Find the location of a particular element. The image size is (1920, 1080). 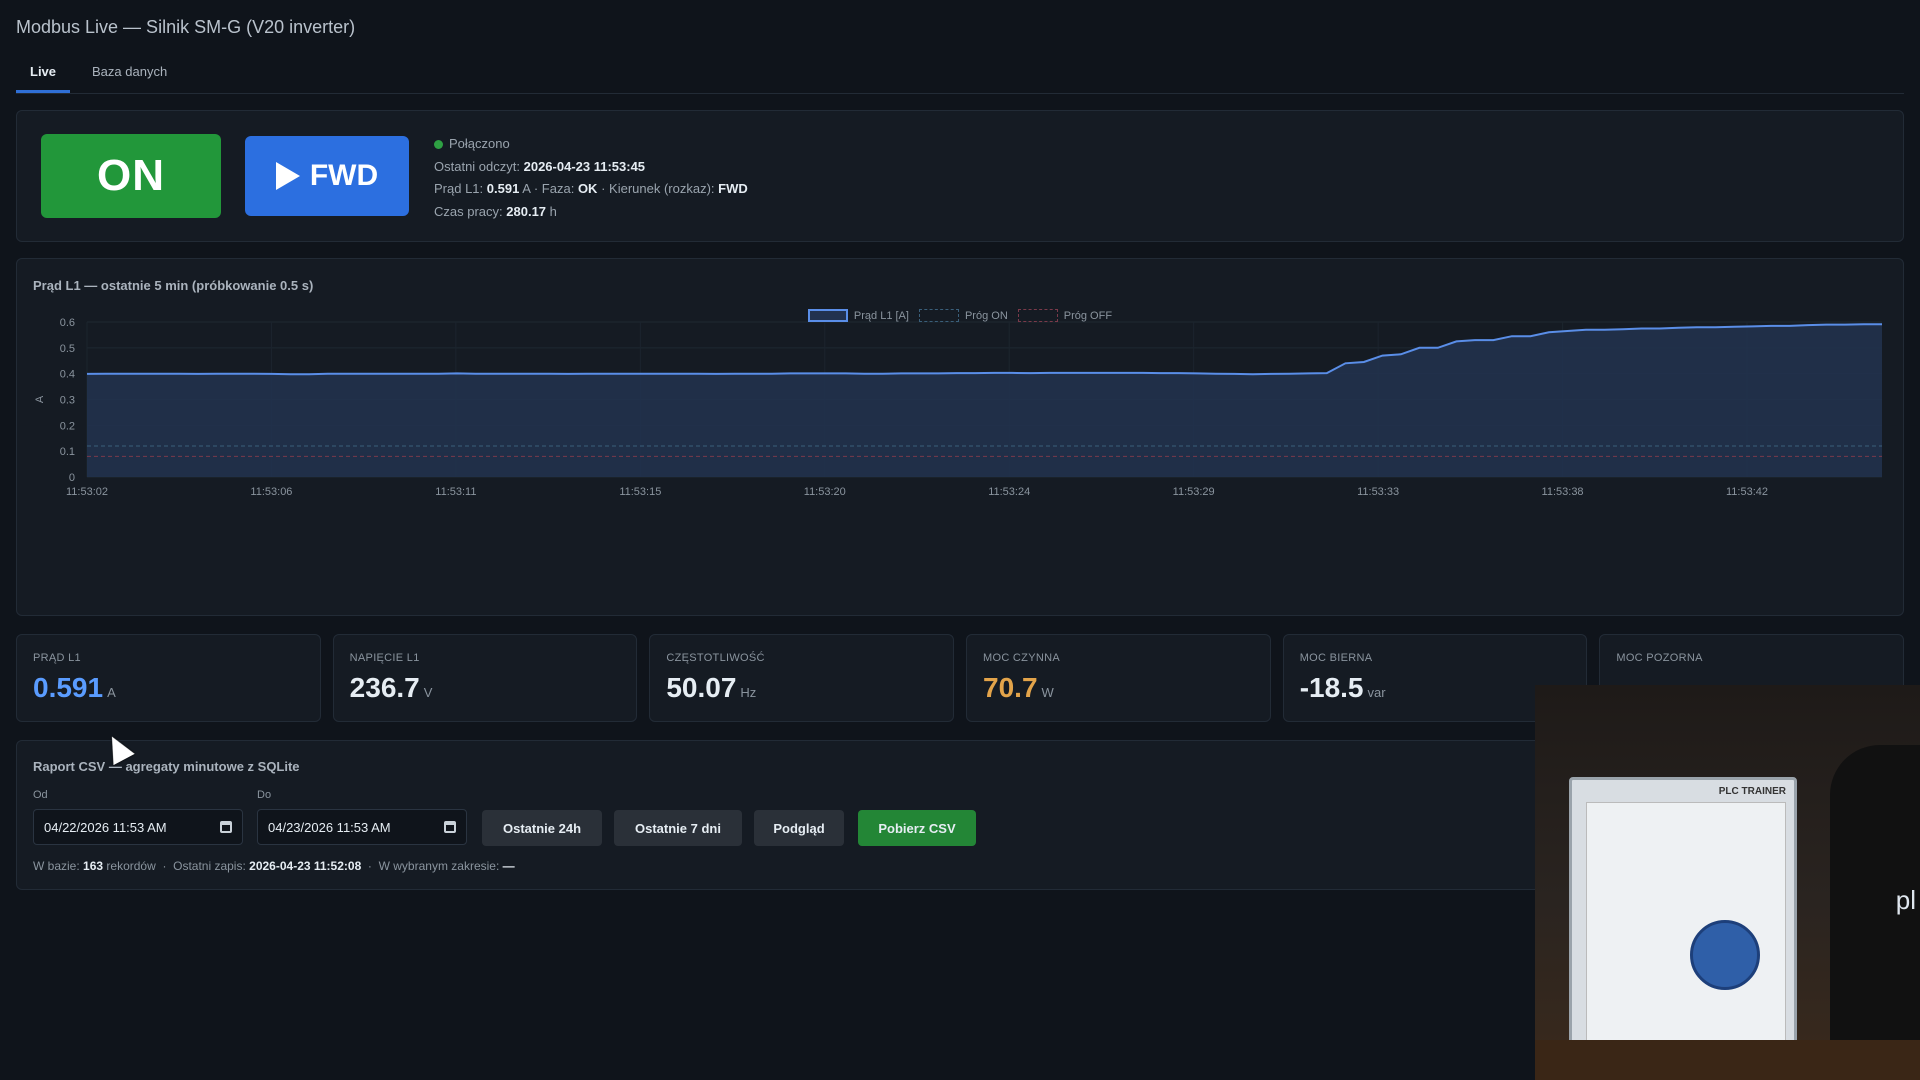

preview-button: Podgląd is located at coordinates (799, 828).